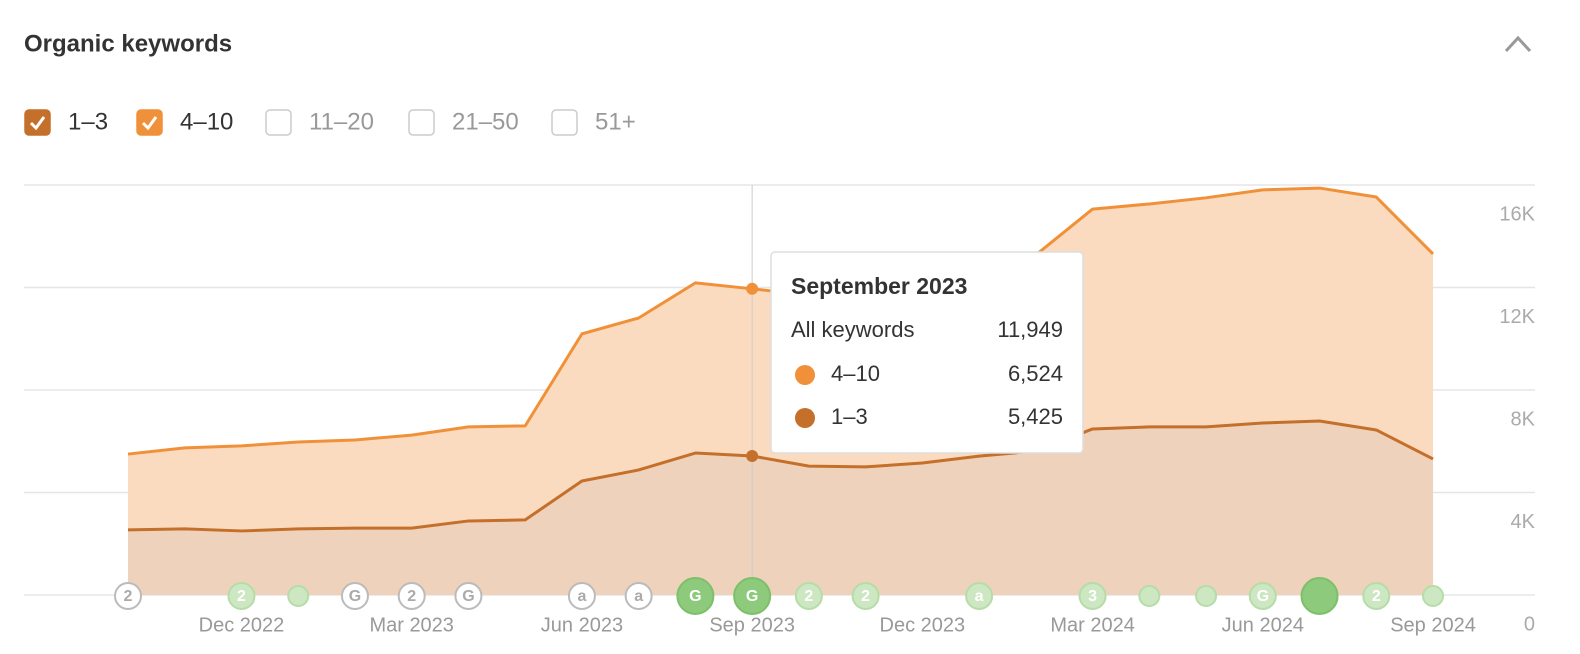 The width and height of the screenshot is (1580, 654). Describe the element at coordinates (1529, 624) in the screenshot. I see `y-tick-label: 0` at that location.